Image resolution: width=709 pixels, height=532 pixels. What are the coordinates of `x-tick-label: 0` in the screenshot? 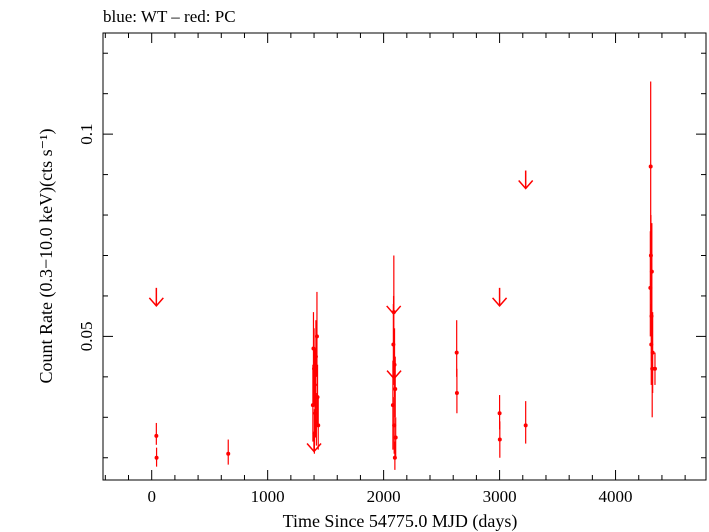 It's located at (151, 496).